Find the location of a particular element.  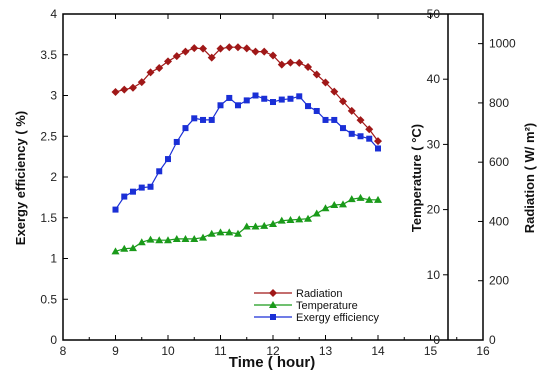

left-tick-label: 1.5 is located at coordinates (48, 218).